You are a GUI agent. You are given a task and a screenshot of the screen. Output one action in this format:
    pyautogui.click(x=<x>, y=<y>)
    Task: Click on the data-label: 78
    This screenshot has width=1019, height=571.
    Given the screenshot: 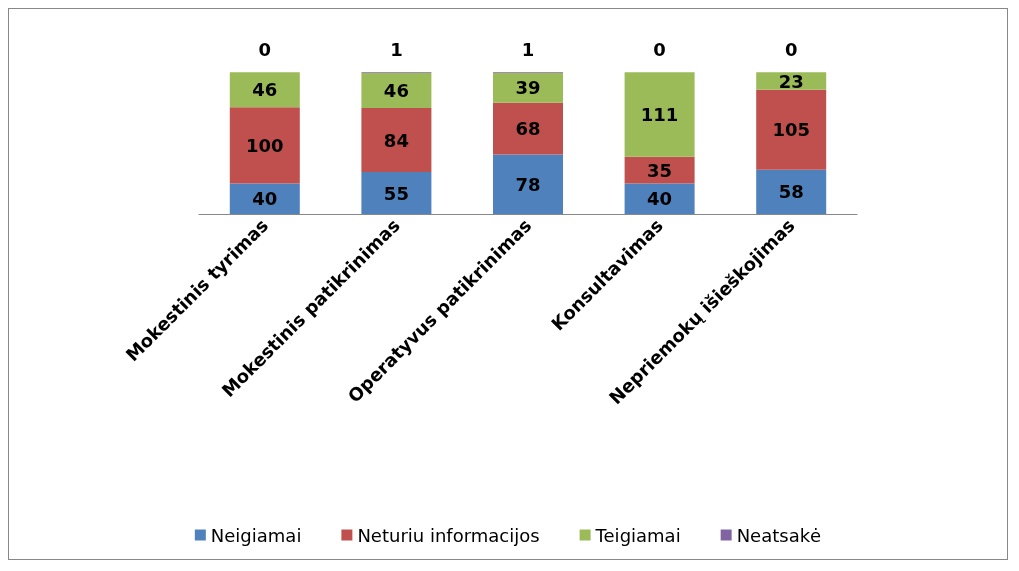 What is the action you would take?
    pyautogui.click(x=528, y=184)
    